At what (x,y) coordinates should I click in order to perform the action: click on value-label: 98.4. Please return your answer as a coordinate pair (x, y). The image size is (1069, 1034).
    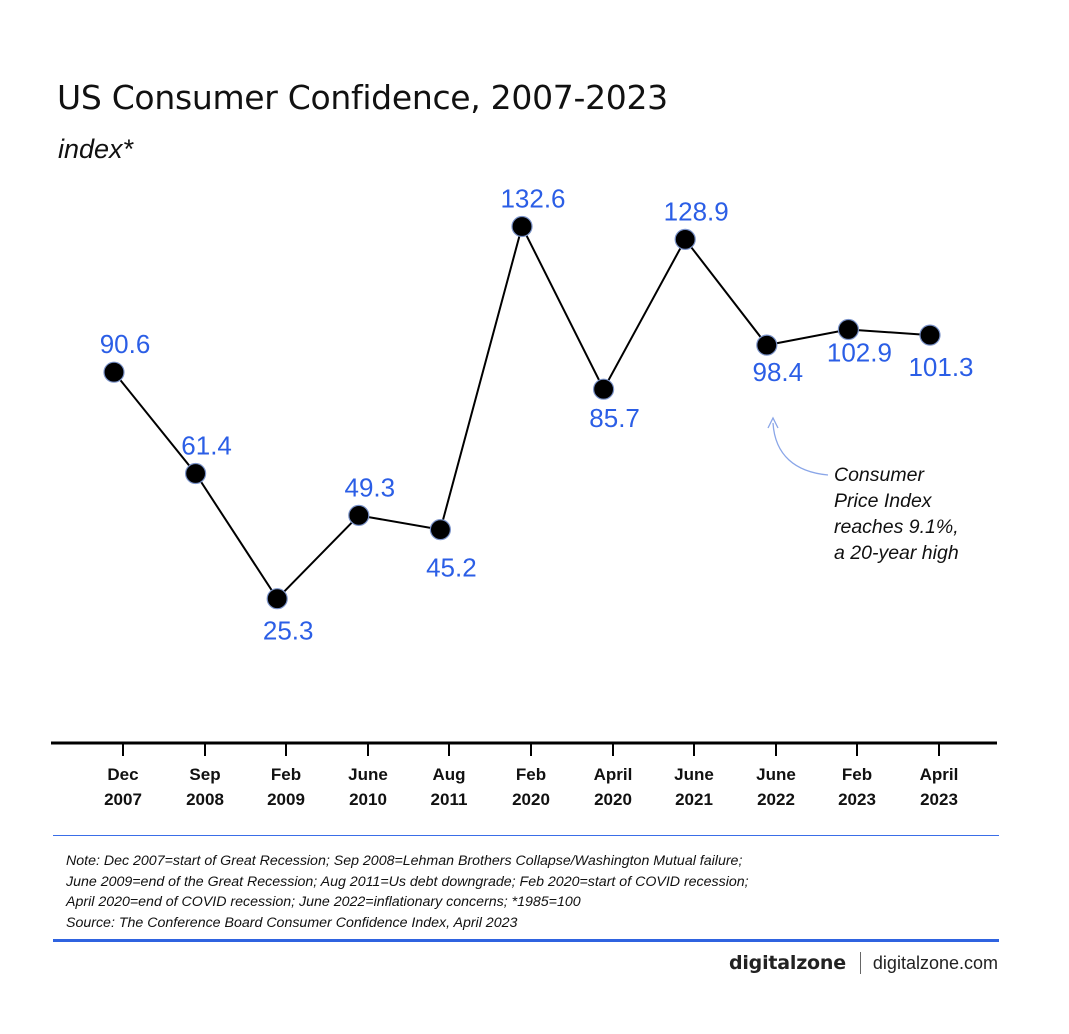
    Looking at the image, I should click on (777, 372).